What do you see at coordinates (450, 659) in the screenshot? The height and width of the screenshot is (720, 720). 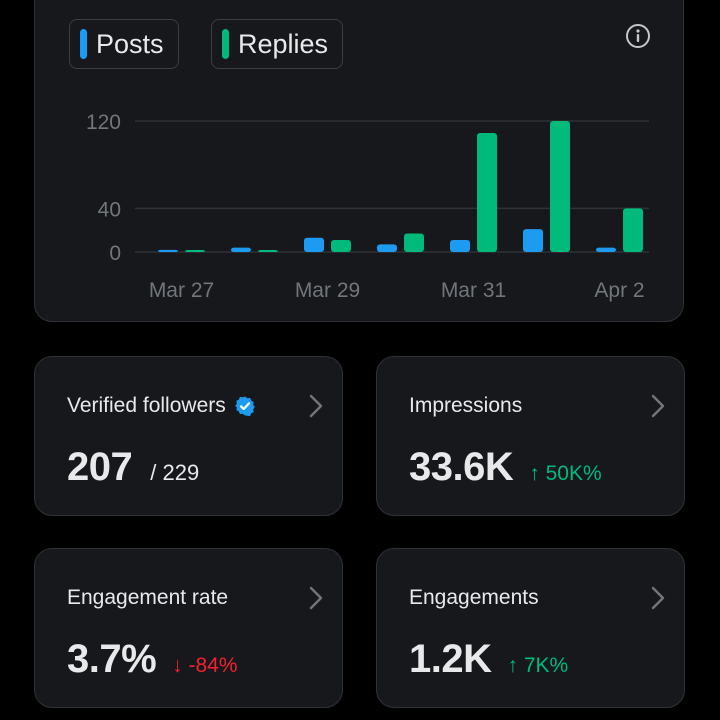 I see `engagements-value: 1.2K` at bounding box center [450, 659].